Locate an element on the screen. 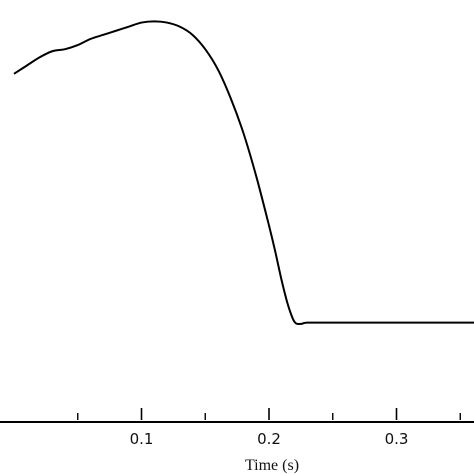 The width and height of the screenshot is (474, 474). x-axis-ticks is located at coordinates (269, 414).